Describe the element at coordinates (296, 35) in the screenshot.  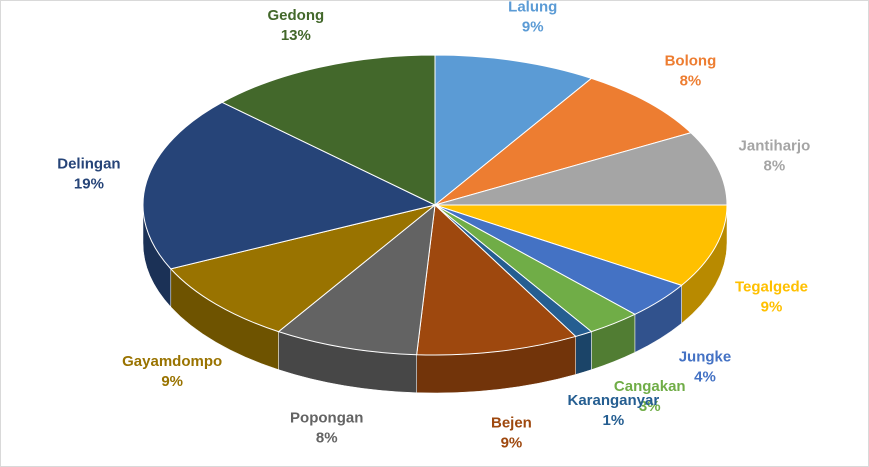
I see `slice-value-label: 13%` at that location.